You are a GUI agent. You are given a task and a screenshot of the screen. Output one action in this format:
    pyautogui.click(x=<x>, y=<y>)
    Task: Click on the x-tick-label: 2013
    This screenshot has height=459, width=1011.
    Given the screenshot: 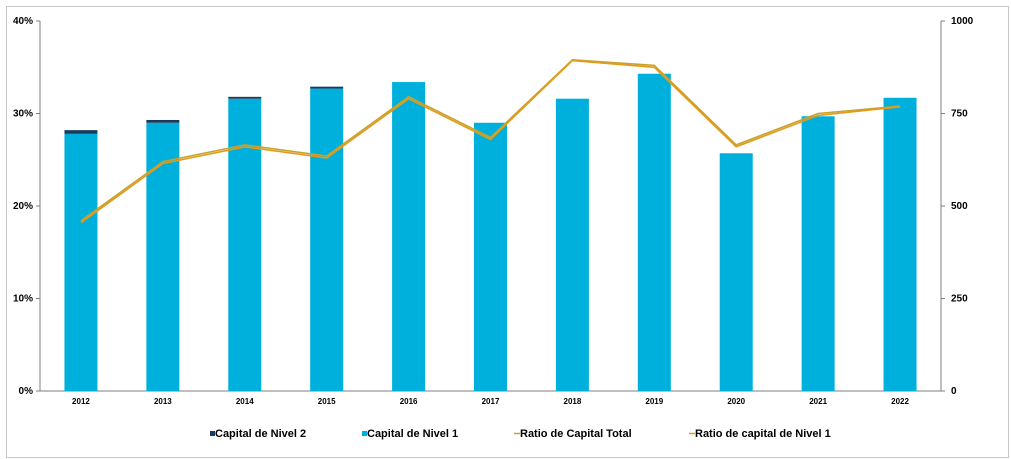 What is the action you would take?
    pyautogui.click(x=163, y=401)
    